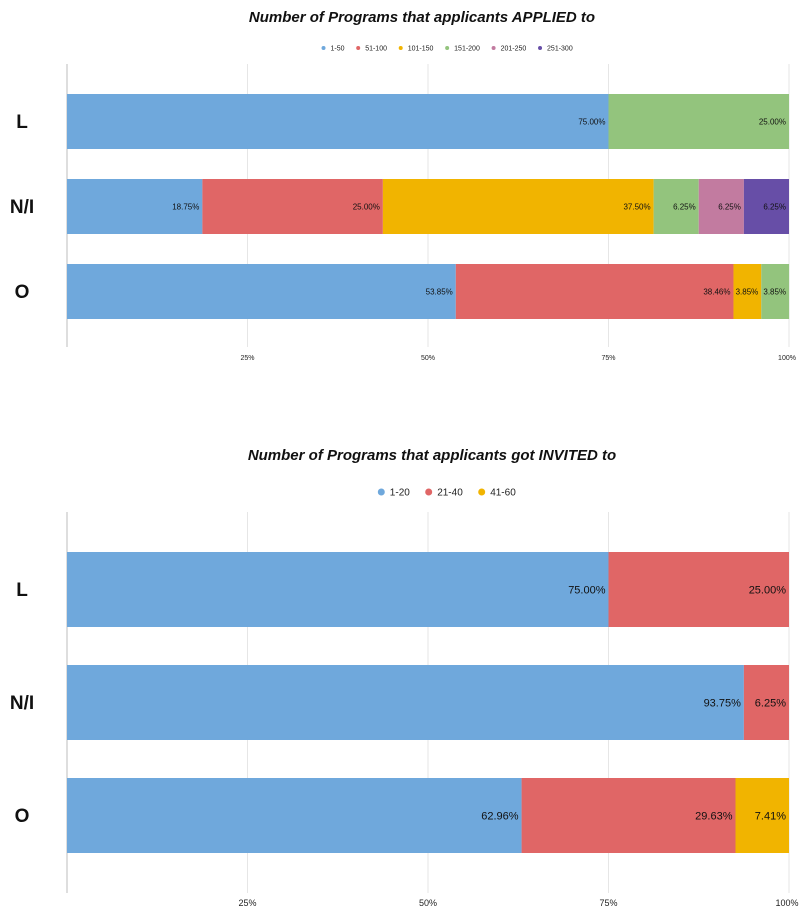 The image size is (803, 911). Describe the element at coordinates (185, 206) in the screenshot. I see `chart-1-data-label-2-1: 18.75%` at that location.